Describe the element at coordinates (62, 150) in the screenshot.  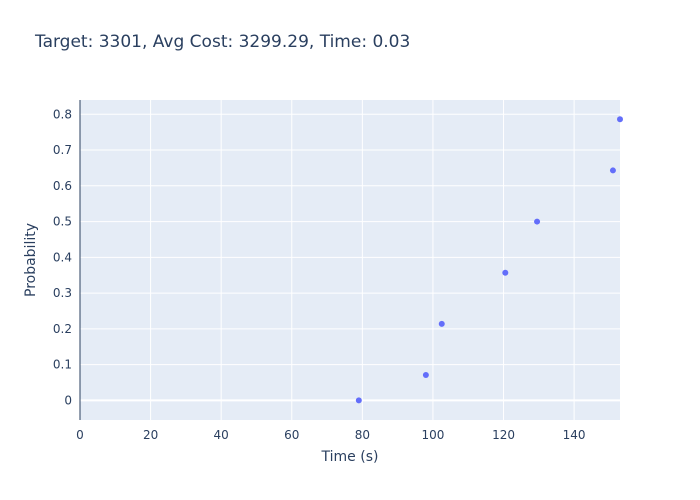
I see `y-tick-label: 0.7` at that location.